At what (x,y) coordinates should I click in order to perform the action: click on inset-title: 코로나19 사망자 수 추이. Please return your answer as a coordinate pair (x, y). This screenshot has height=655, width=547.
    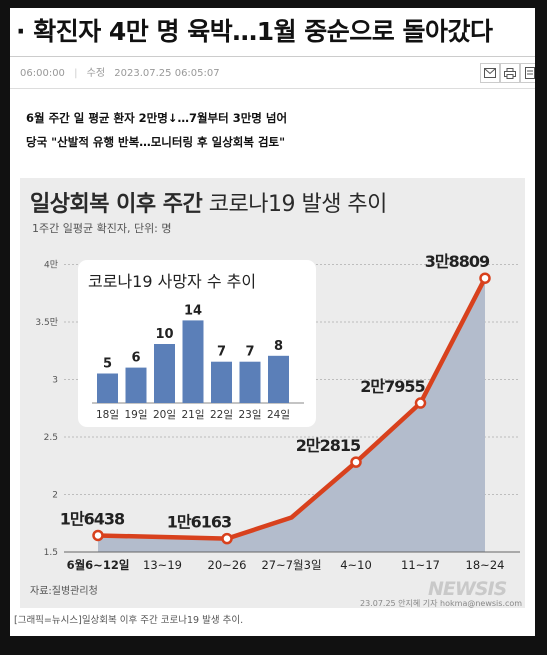
    Looking at the image, I should click on (172, 281).